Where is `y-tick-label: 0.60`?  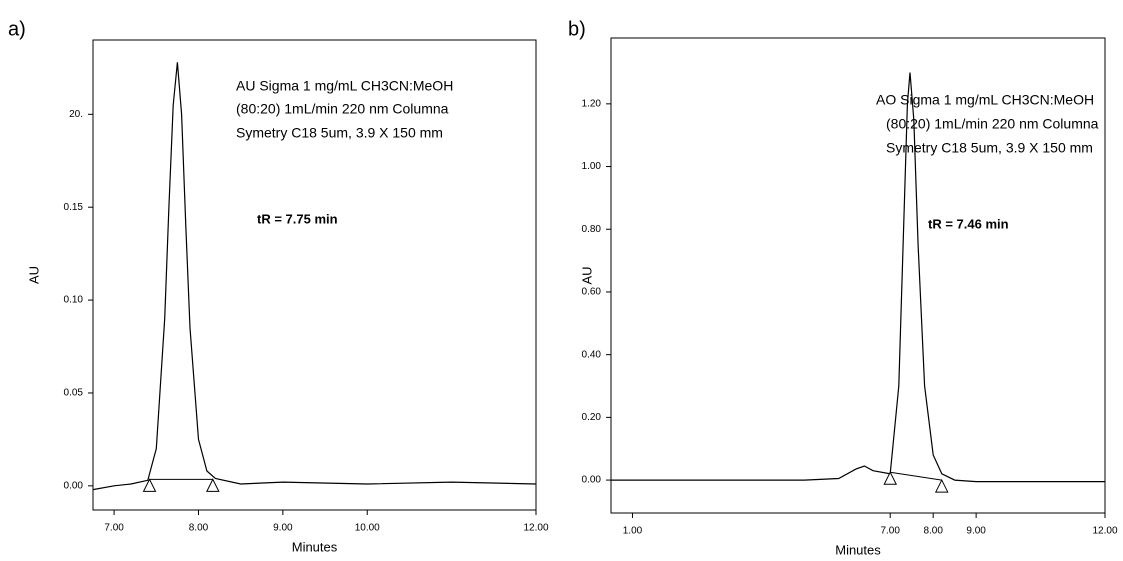 y-tick-label: 0.60 is located at coordinates (592, 292).